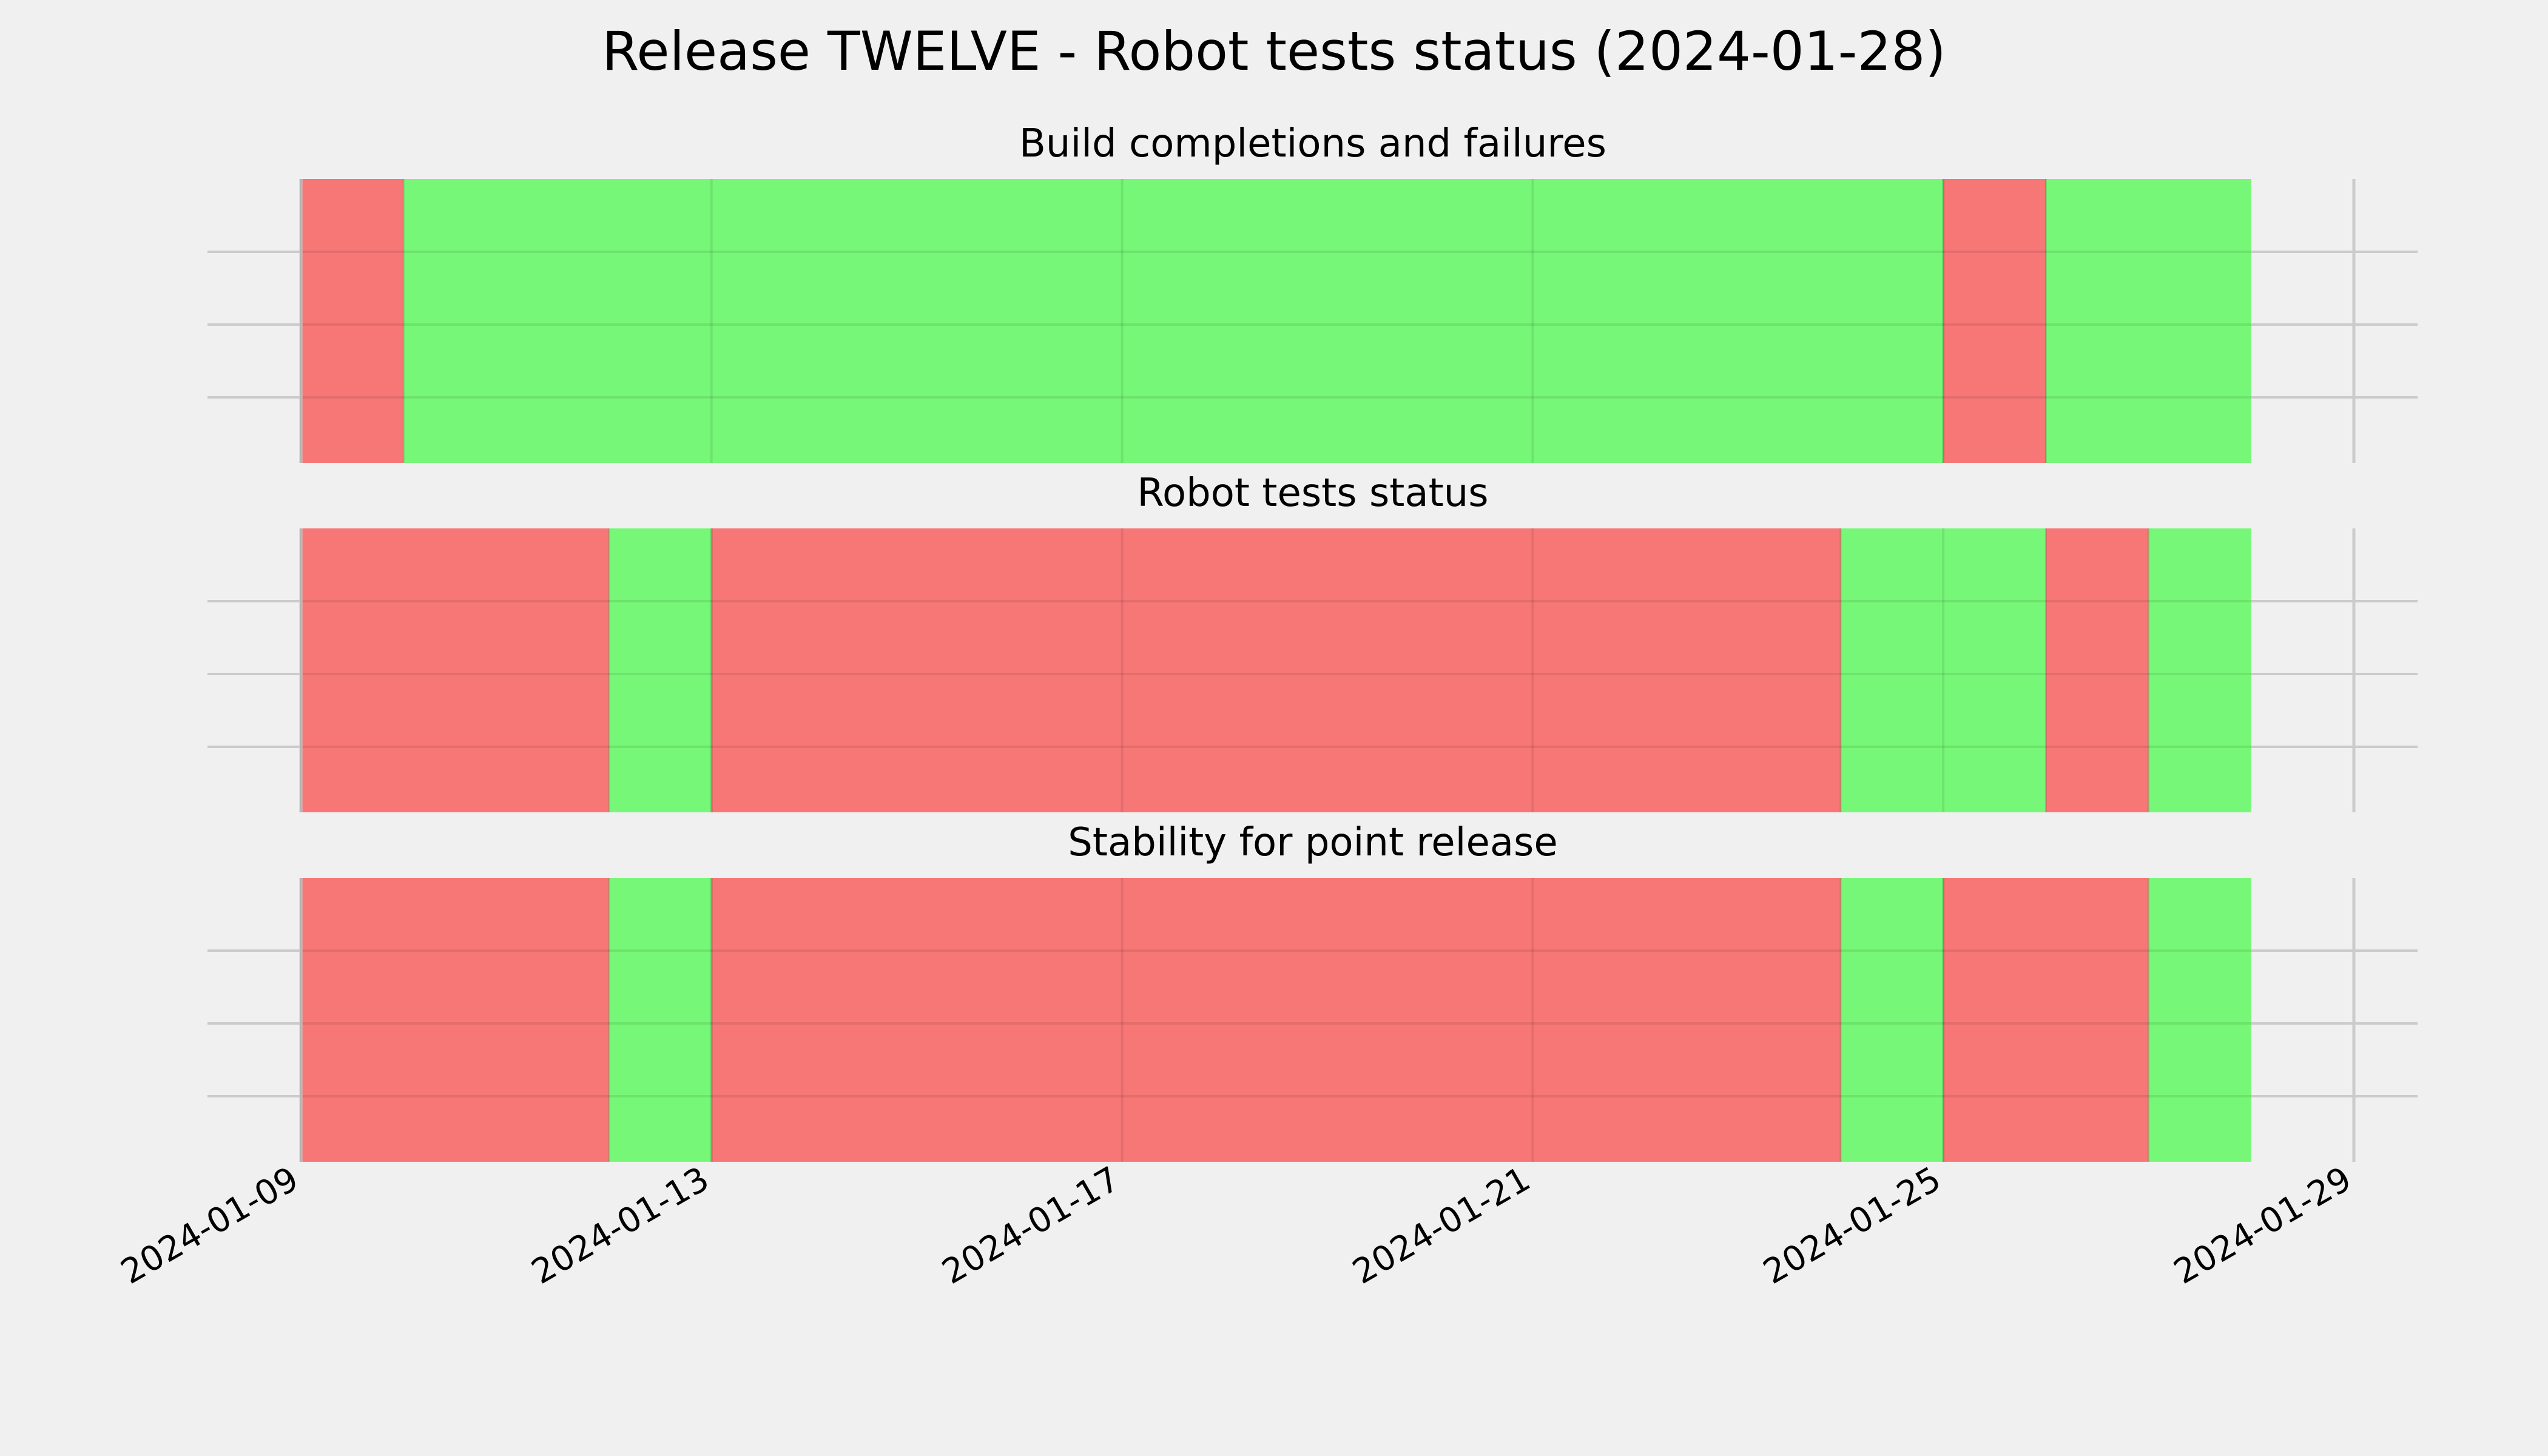 The height and width of the screenshot is (1456, 2548). I want to click on x-tick-label: 2024-01-13, so click(620, 1225).